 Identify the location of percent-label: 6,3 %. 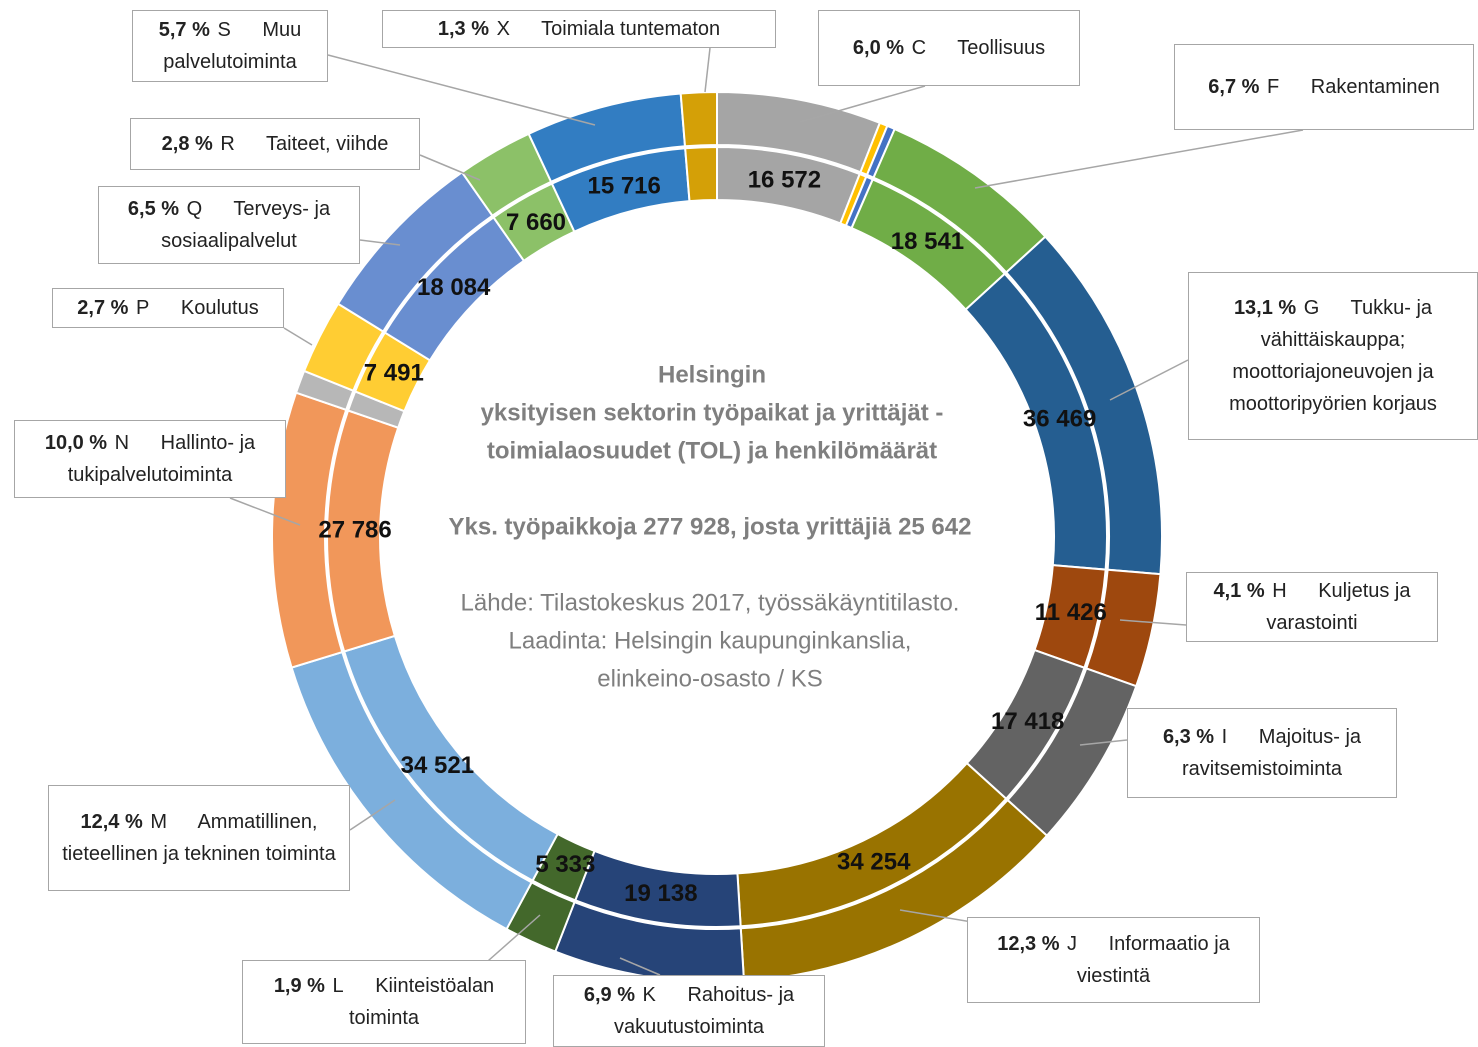
(1188, 737).